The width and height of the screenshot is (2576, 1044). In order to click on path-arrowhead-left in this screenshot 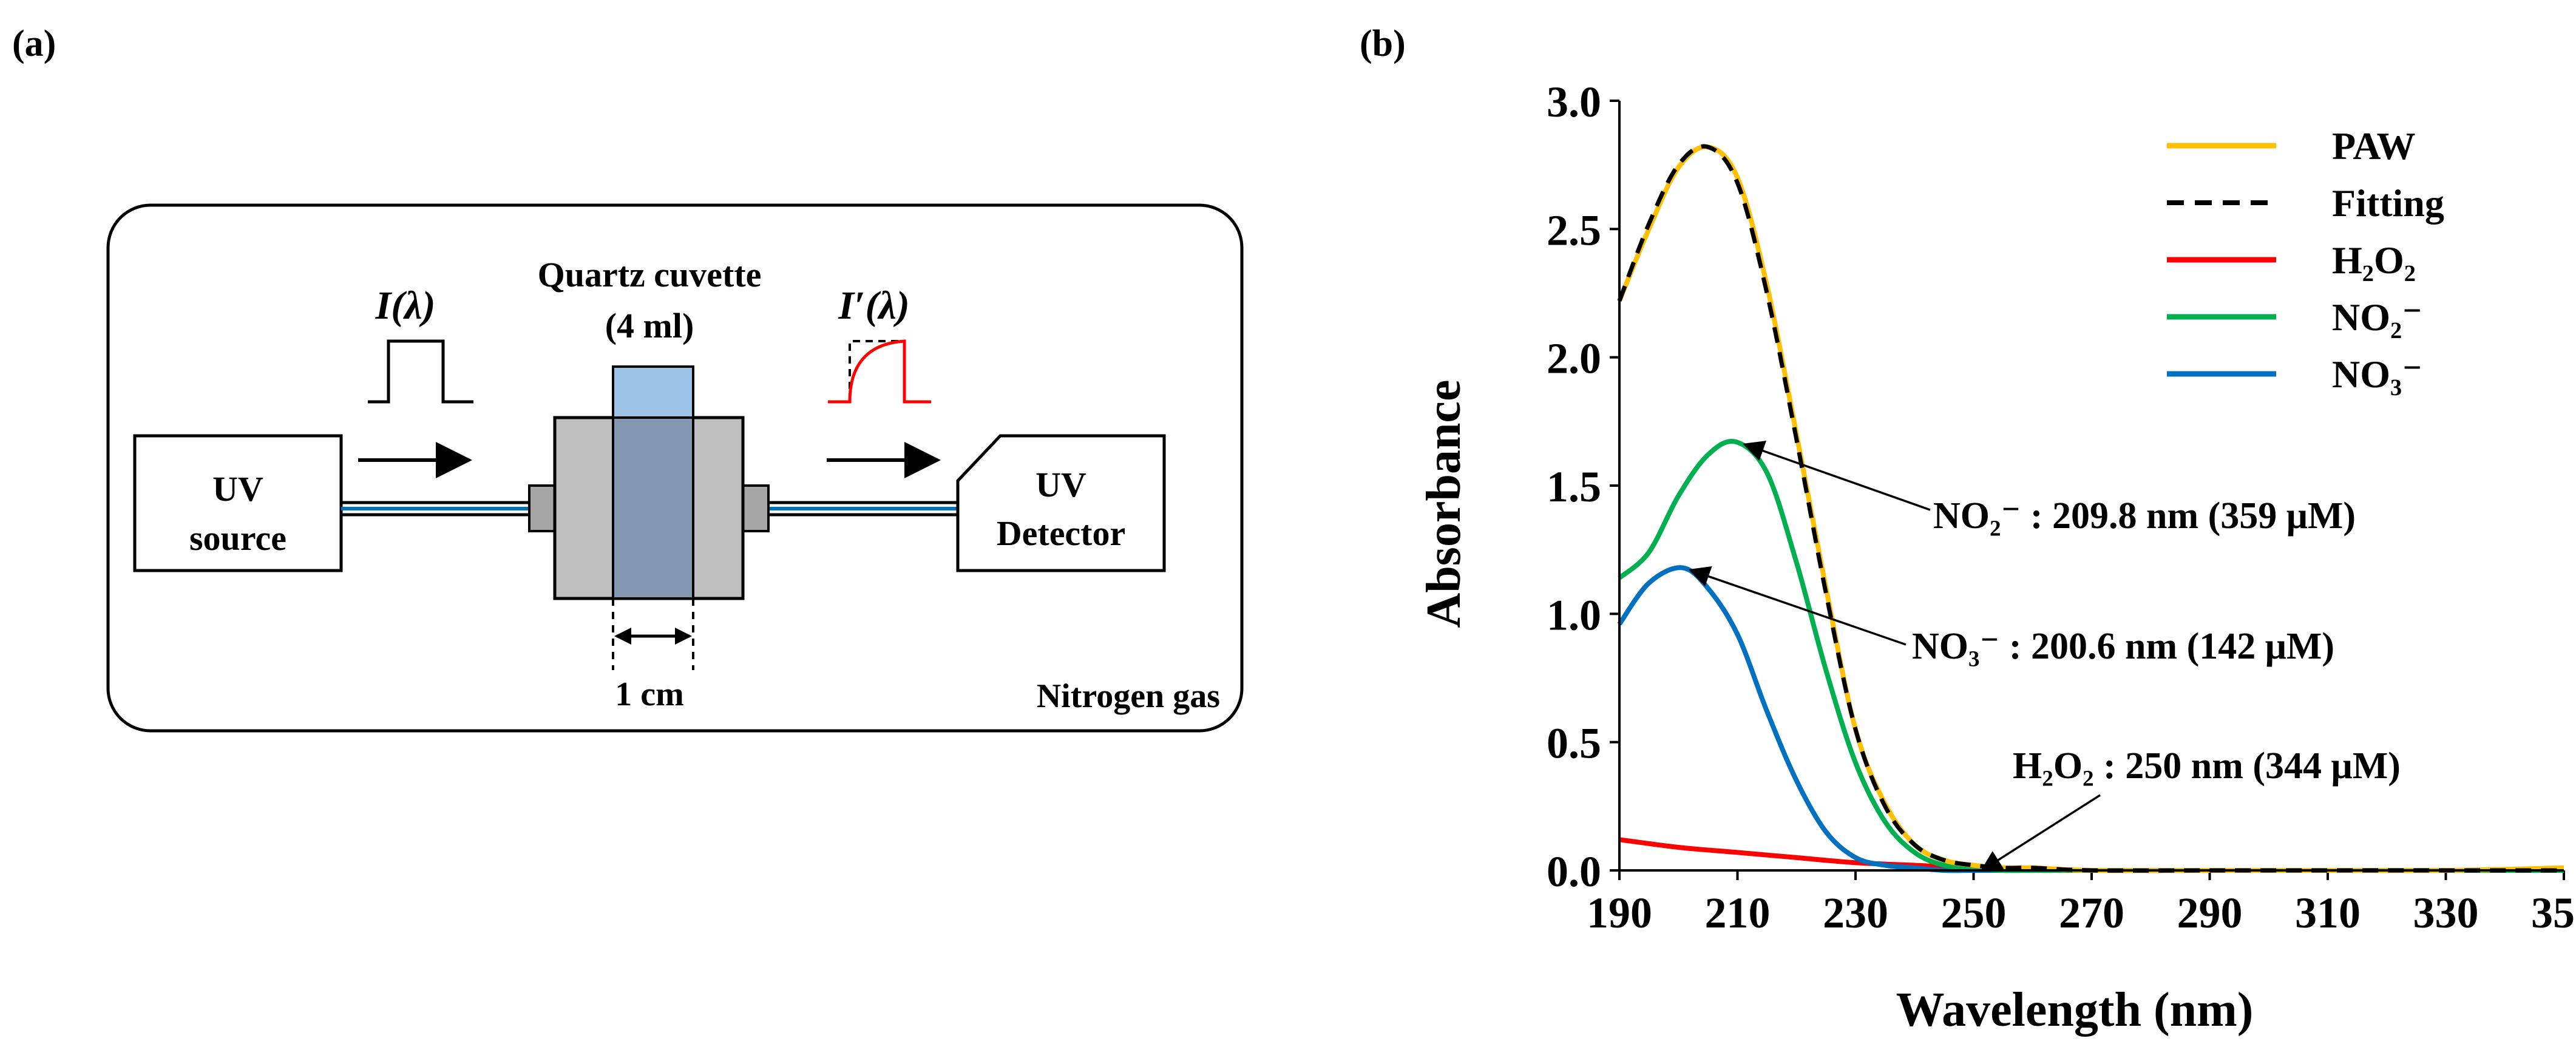, I will do `click(622, 636)`.